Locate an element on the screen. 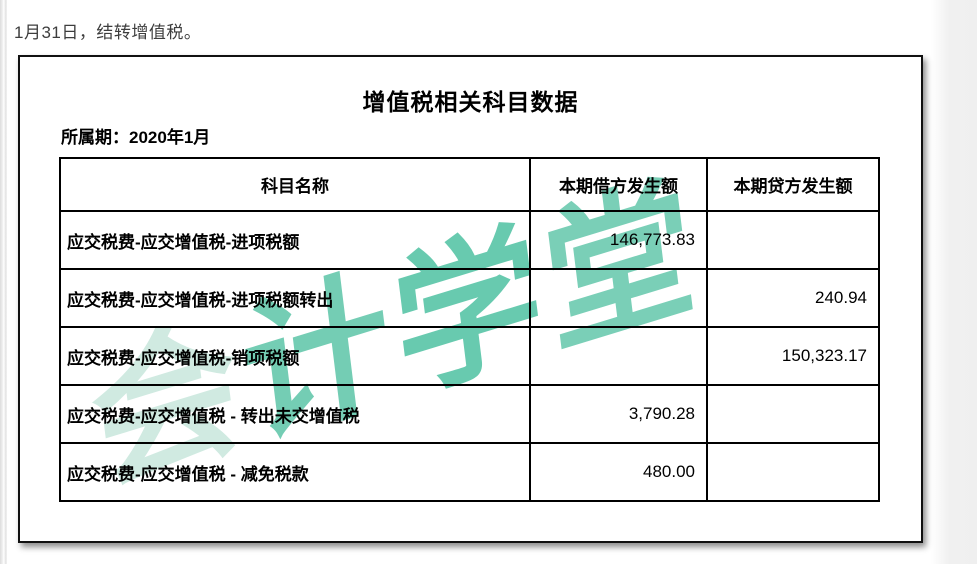  table-row: 应交税费-应交增值税 - 转出未交增值税 3,790.28 is located at coordinates (469, 414).